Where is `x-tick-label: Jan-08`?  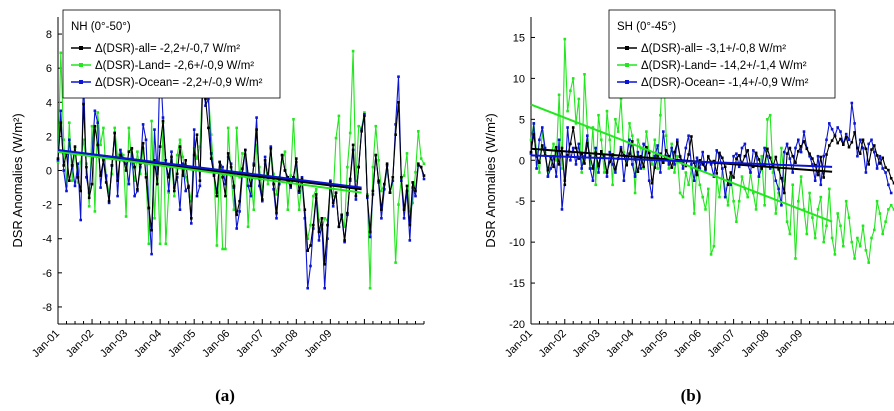
x-tick-label: Jan-08 is located at coordinates (284, 344).